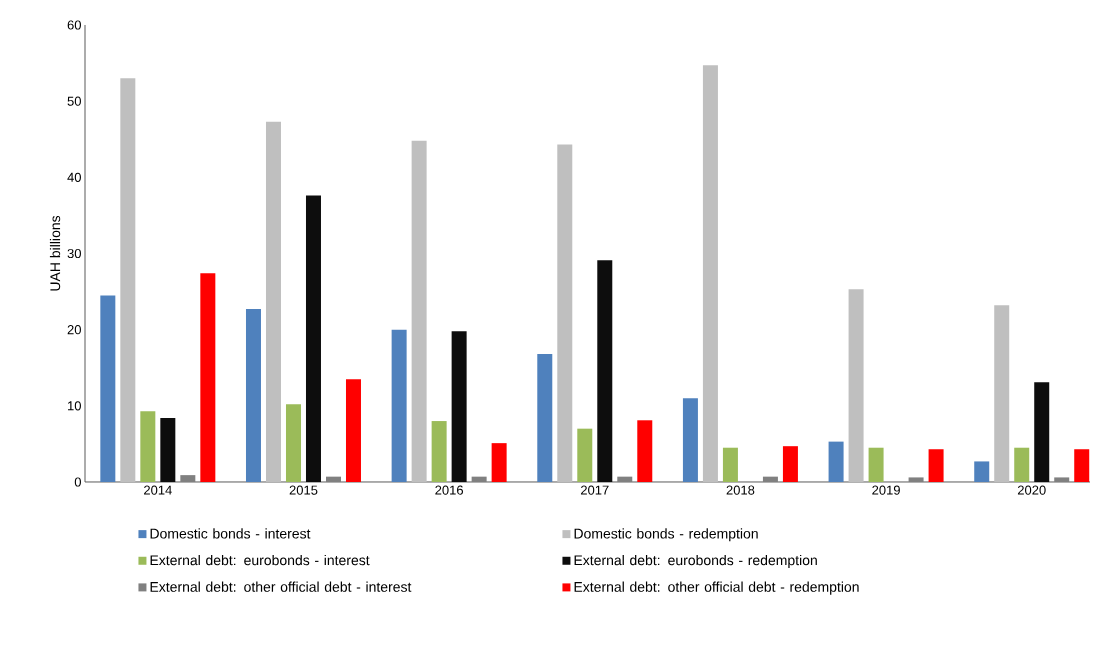  I want to click on x-tick-label: 2016, so click(449, 490).